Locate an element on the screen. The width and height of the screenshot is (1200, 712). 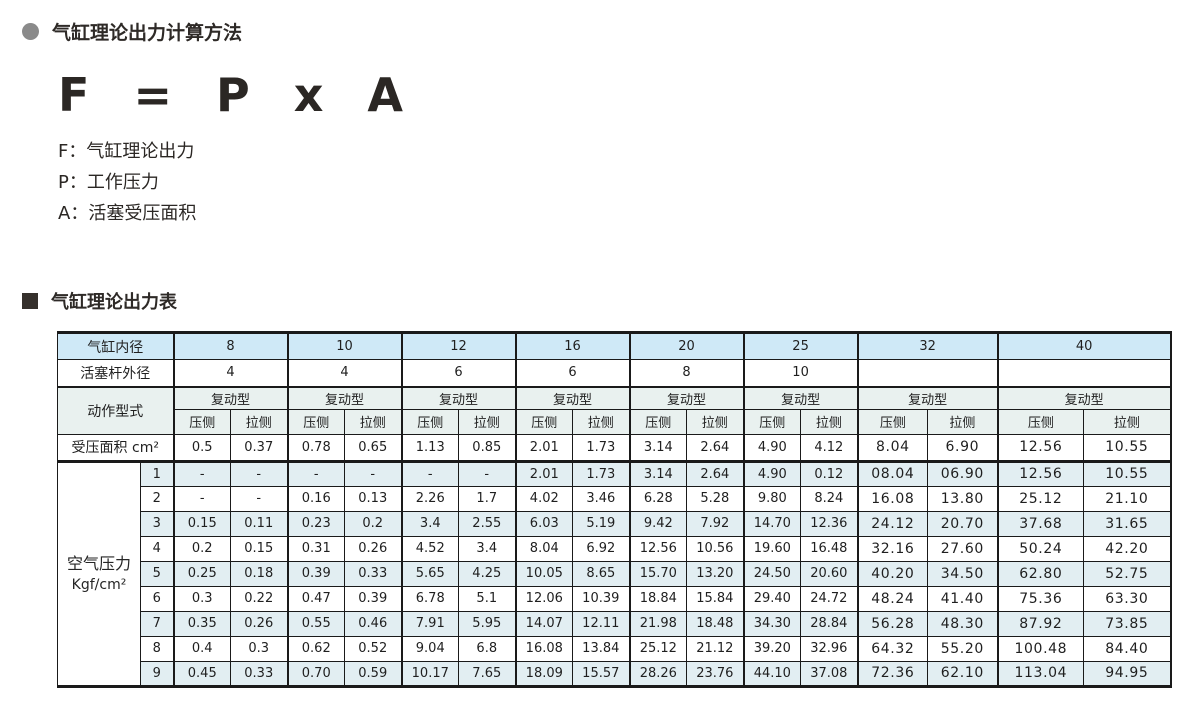
bore-label-cell: 气缸内径 is located at coordinates (115, 346).